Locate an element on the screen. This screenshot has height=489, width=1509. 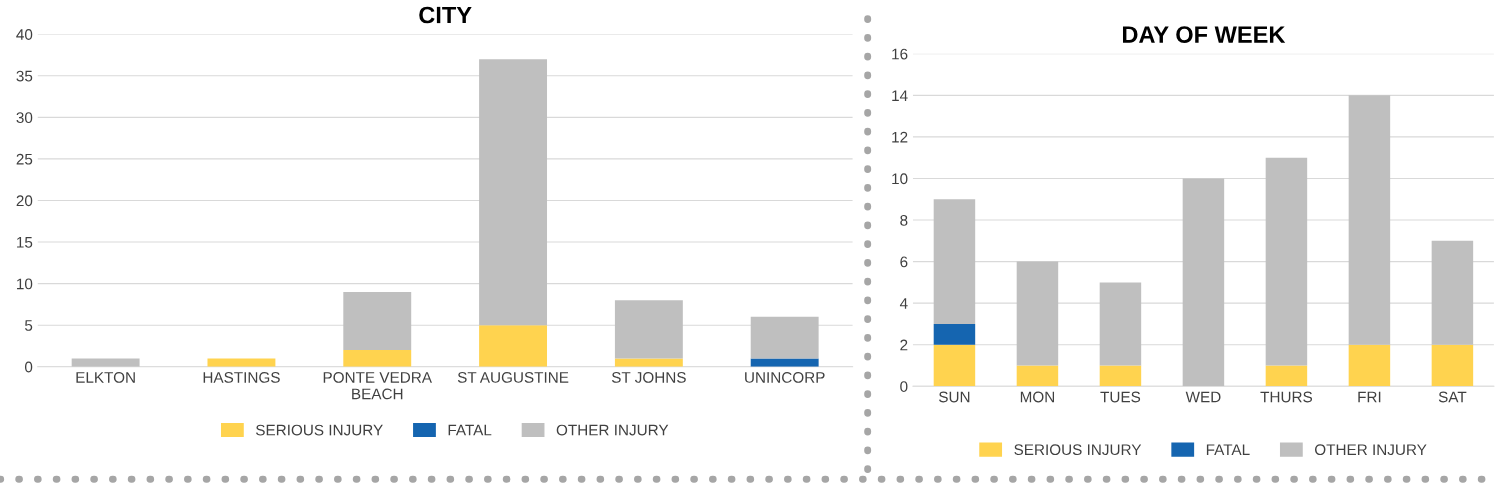
y-tick-label: 2 is located at coordinates (904, 345).